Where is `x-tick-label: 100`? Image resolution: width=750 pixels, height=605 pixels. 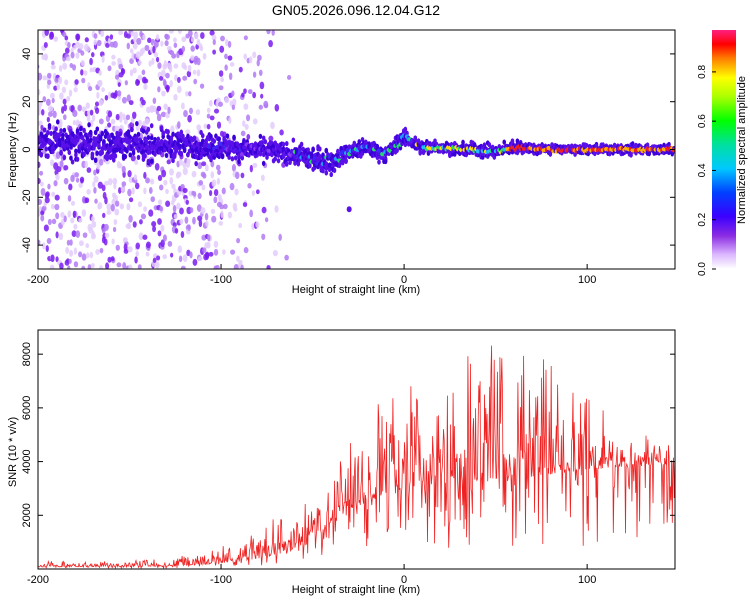 x-tick-label: 100 is located at coordinates (587, 580).